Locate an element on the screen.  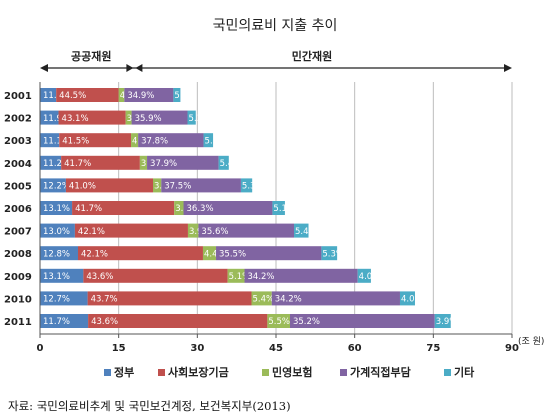
arrow-split-right is located at coordinates (139, 68).